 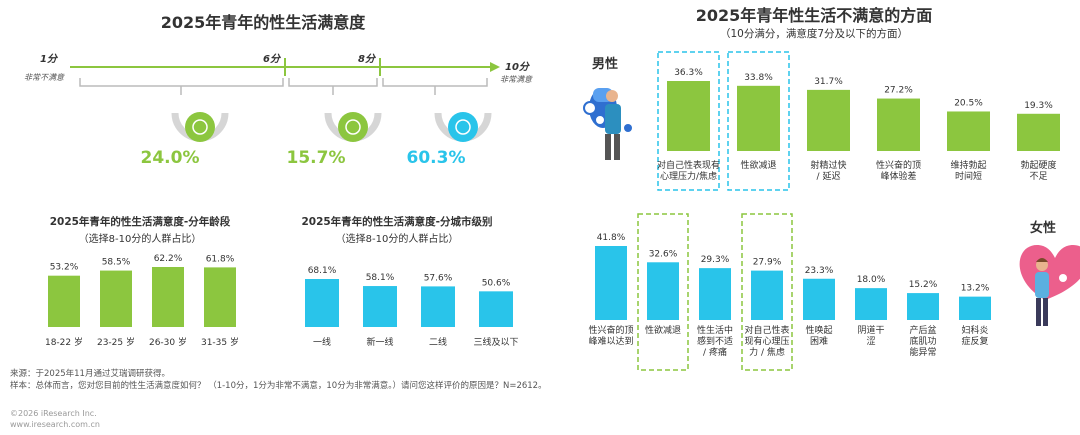 I want to click on value-label: 29.3%, so click(x=715, y=260).